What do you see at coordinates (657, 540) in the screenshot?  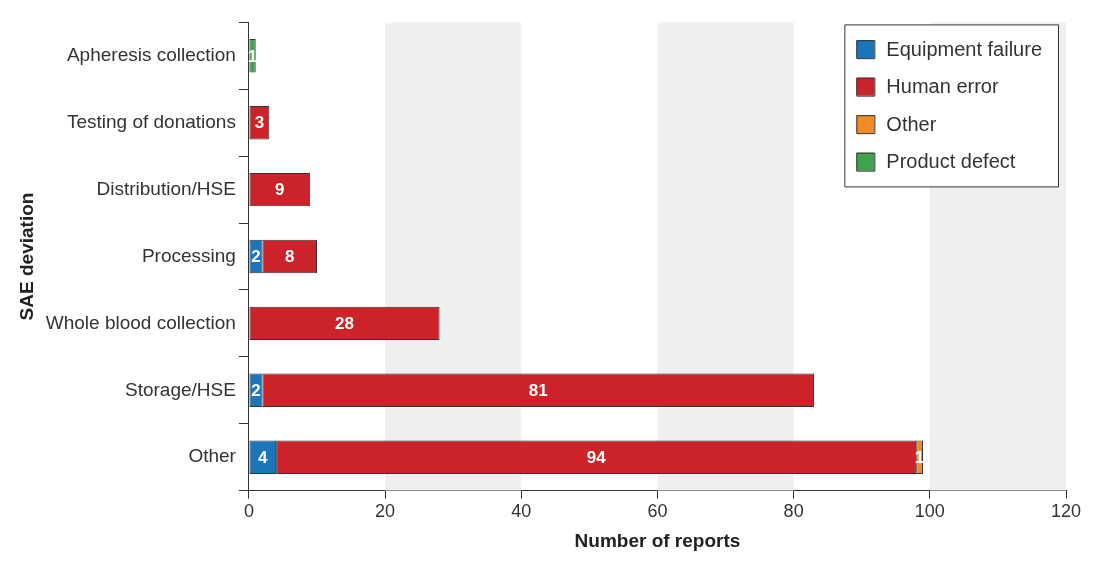 I see `x-axis-title: Number of reports` at bounding box center [657, 540].